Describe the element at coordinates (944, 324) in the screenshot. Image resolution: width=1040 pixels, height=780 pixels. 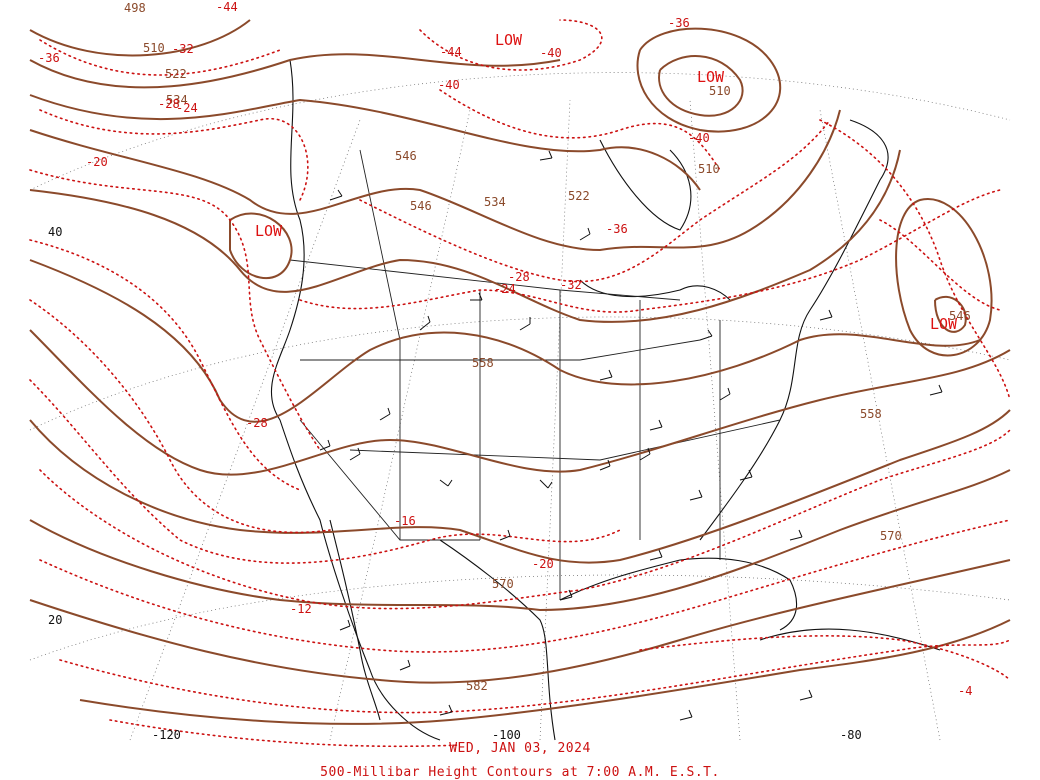
I see `low-label-atlantic: LOW` at that location.